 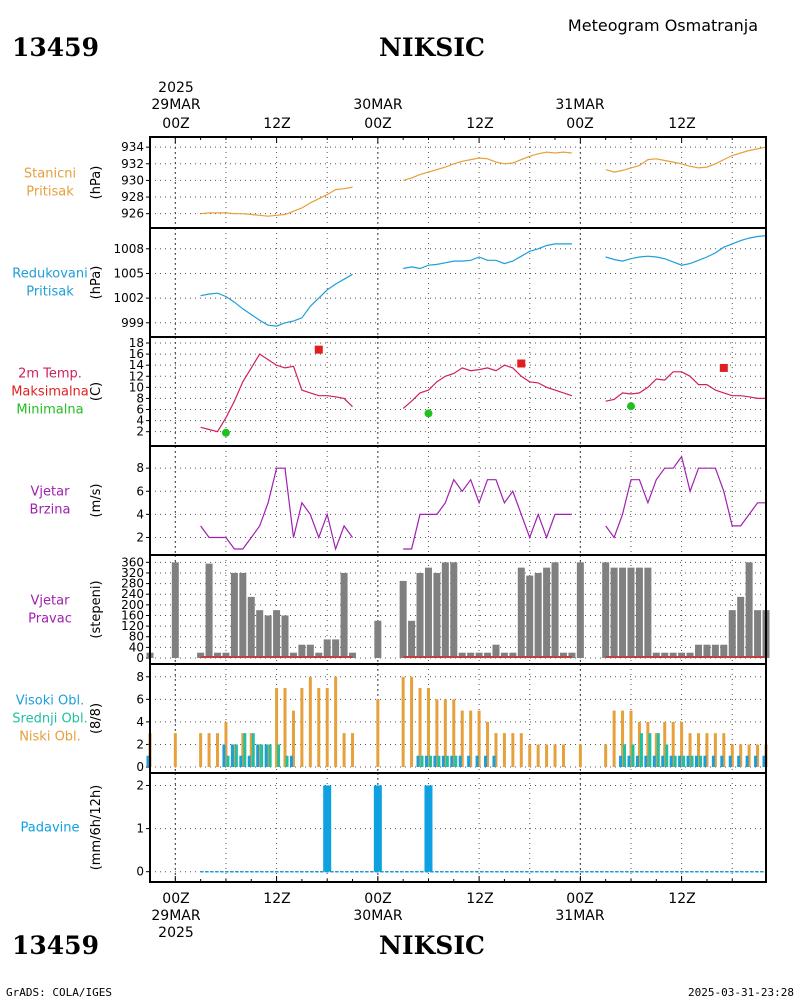 I want to click on panel-label: Minimalna, so click(x=49, y=410).